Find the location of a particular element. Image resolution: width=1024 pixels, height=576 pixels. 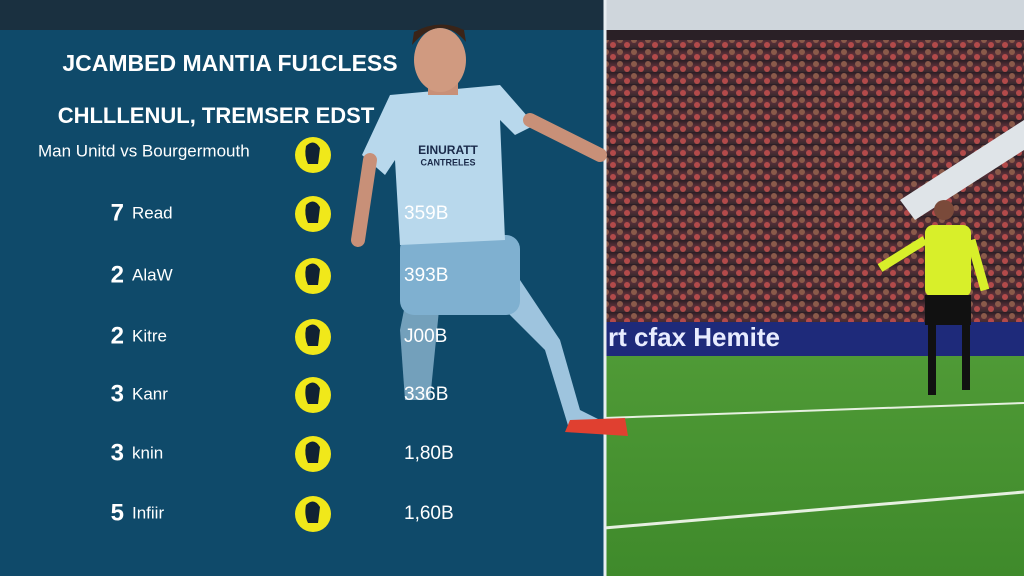

row: 7 Read 359B is located at coordinates (279, 214).